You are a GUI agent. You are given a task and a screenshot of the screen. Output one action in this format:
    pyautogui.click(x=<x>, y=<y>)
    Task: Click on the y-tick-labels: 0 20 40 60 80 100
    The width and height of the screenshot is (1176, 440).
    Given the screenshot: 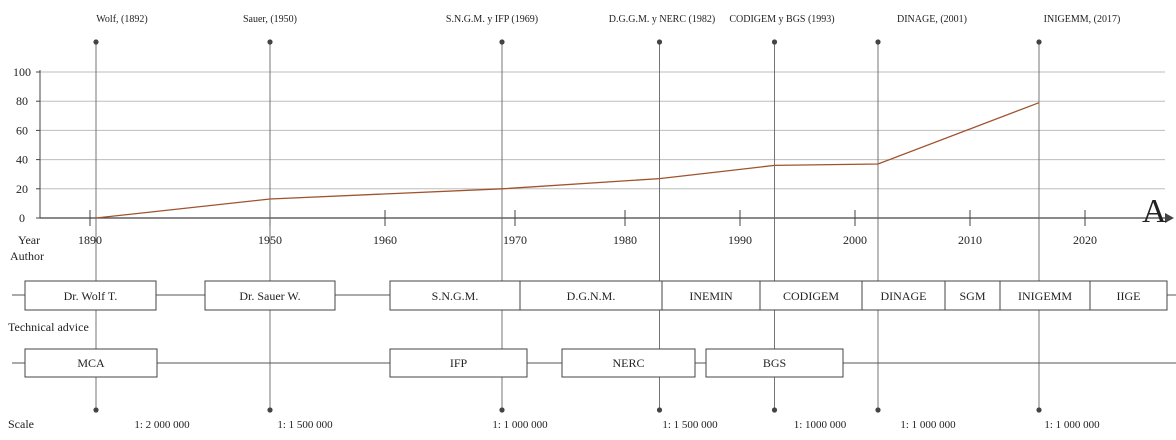 What is the action you would take?
    pyautogui.click(x=26, y=145)
    